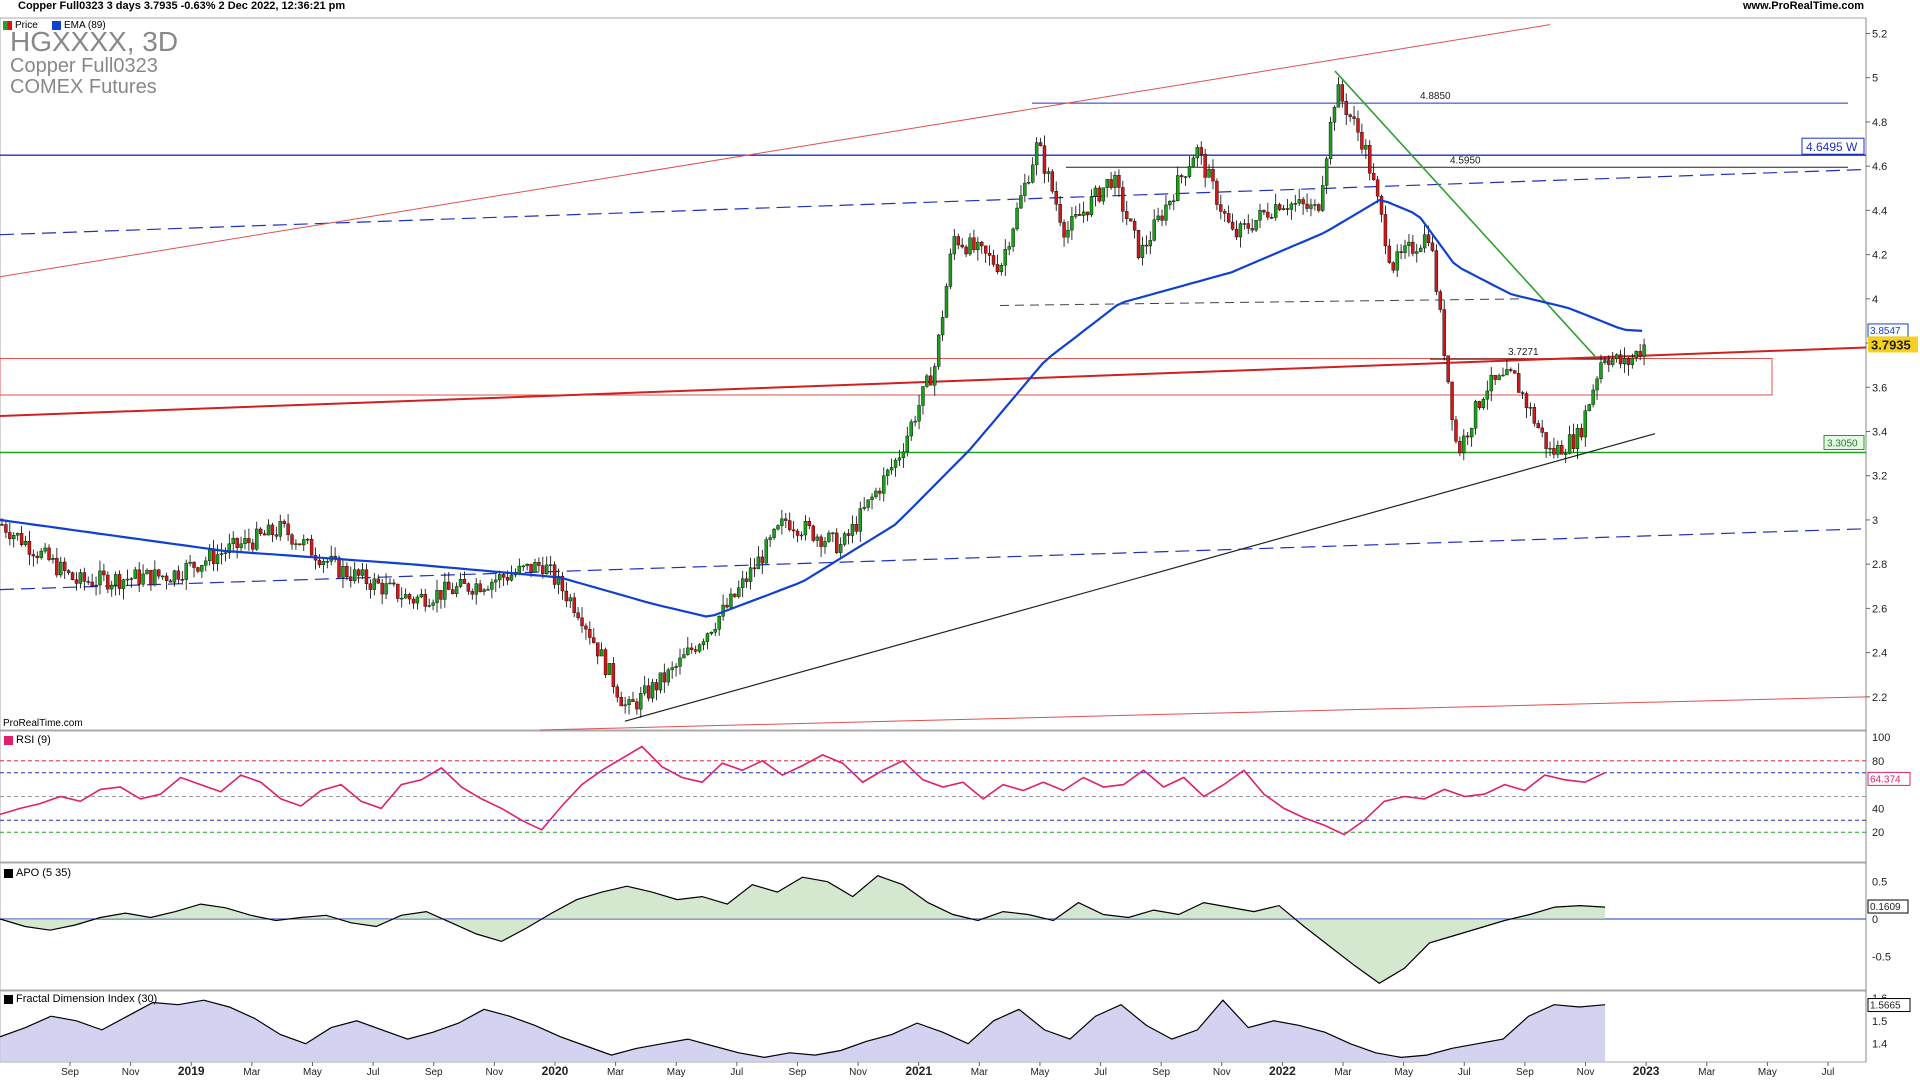  I want to click on x-tick-label-16: May, so click(1039, 1072).